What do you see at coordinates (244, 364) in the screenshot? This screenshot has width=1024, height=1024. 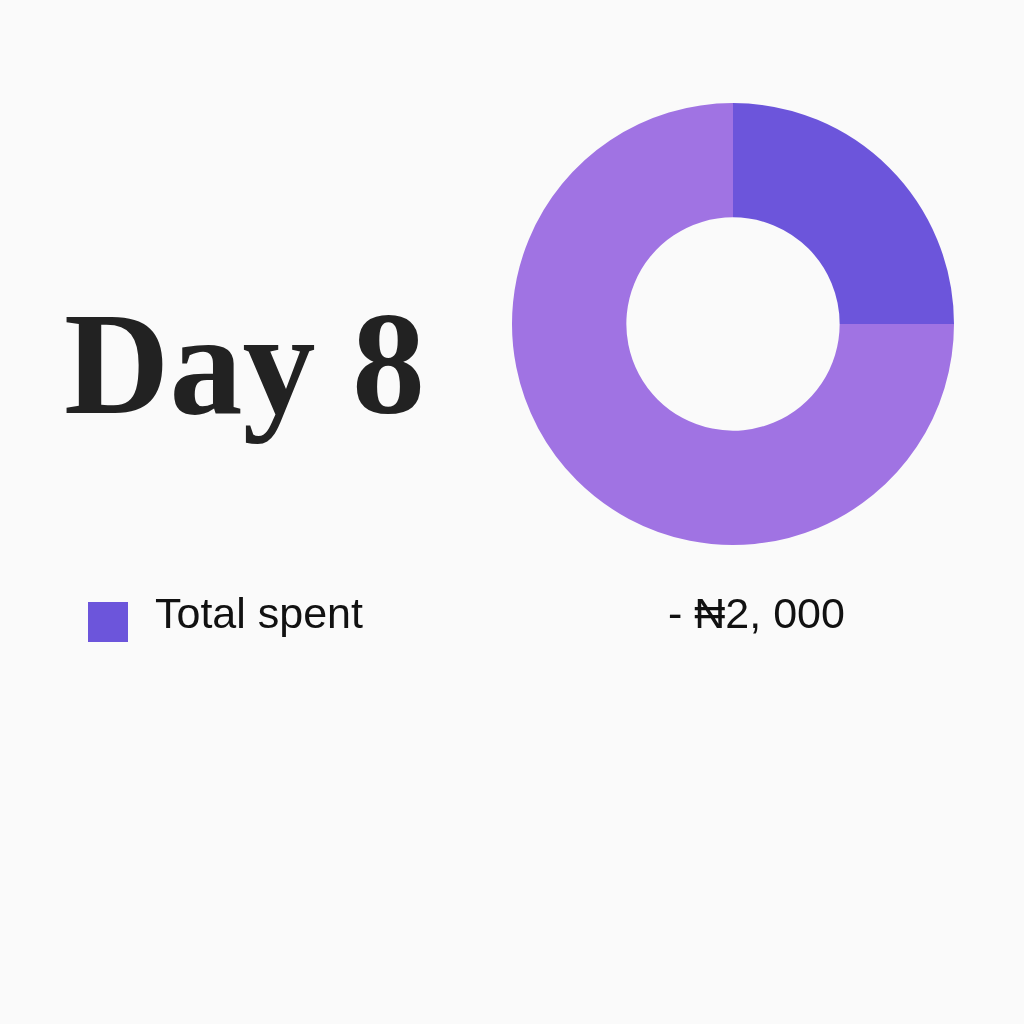 I see `text: Day 8` at bounding box center [244, 364].